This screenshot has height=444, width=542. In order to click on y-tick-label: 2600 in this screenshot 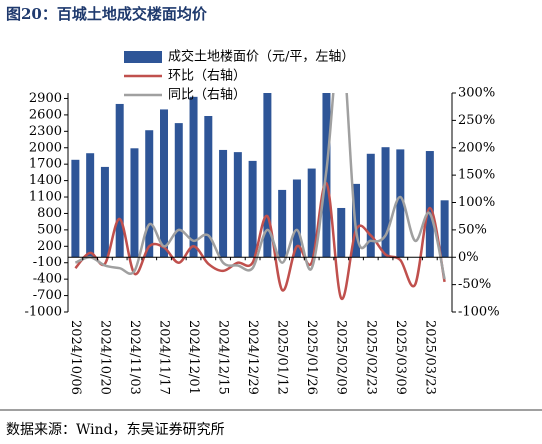, I will do `click(45, 114)`.